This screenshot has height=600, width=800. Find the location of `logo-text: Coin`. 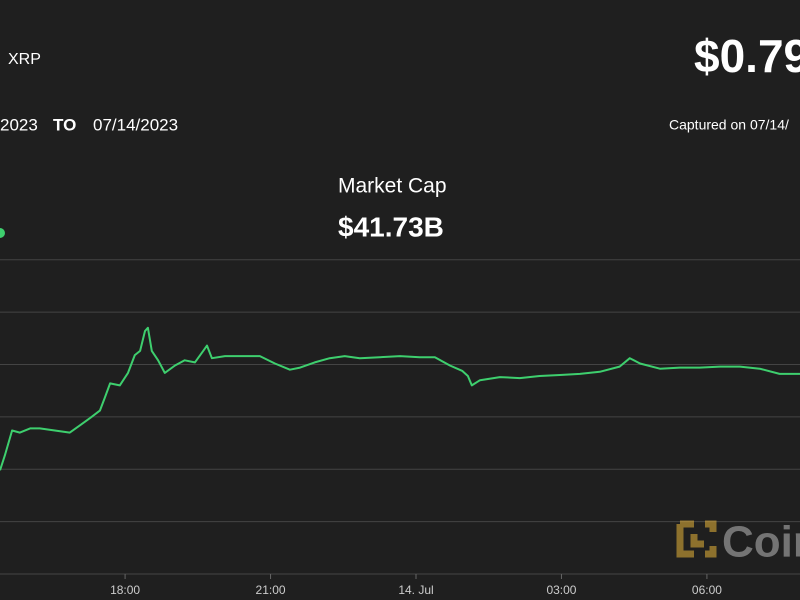

logo-text: Coin is located at coordinates (761, 542).